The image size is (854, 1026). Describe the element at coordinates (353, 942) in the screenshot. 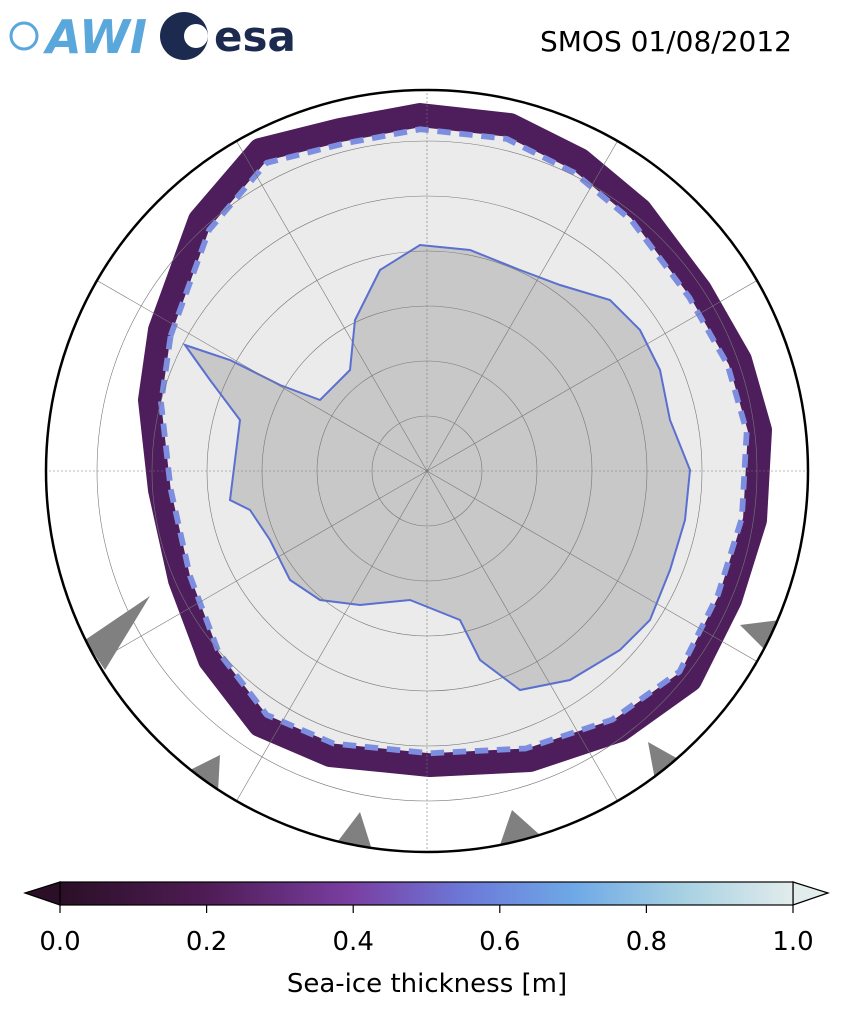

I see `tick-label: 0.4` at that location.